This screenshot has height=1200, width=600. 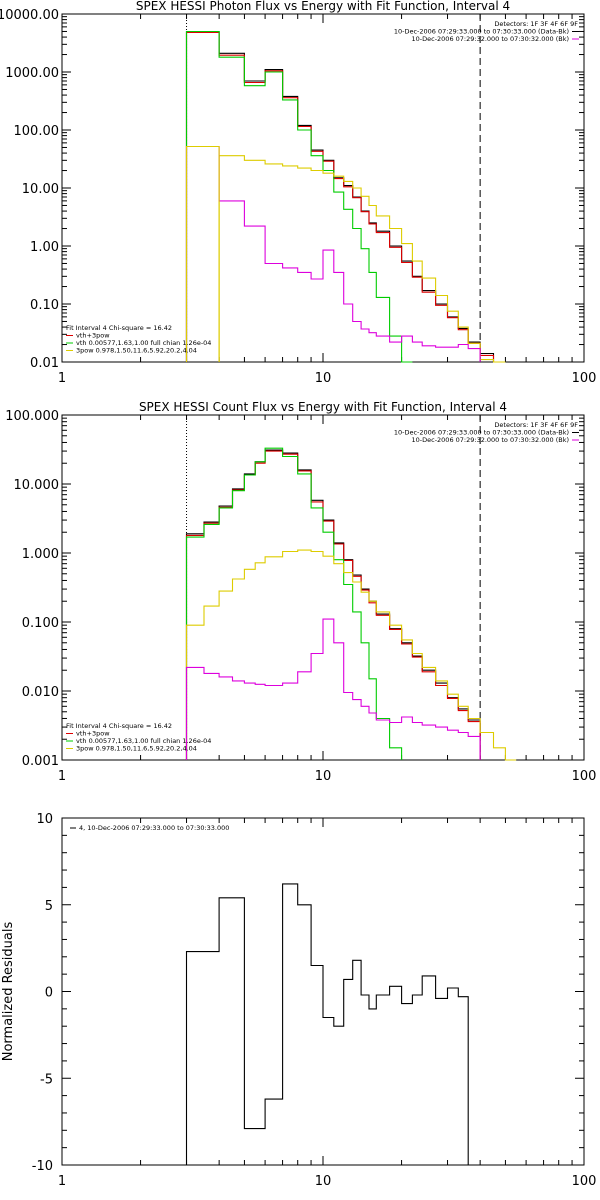 I want to click on y-tick-label: 0.100, so click(x=40, y=623).